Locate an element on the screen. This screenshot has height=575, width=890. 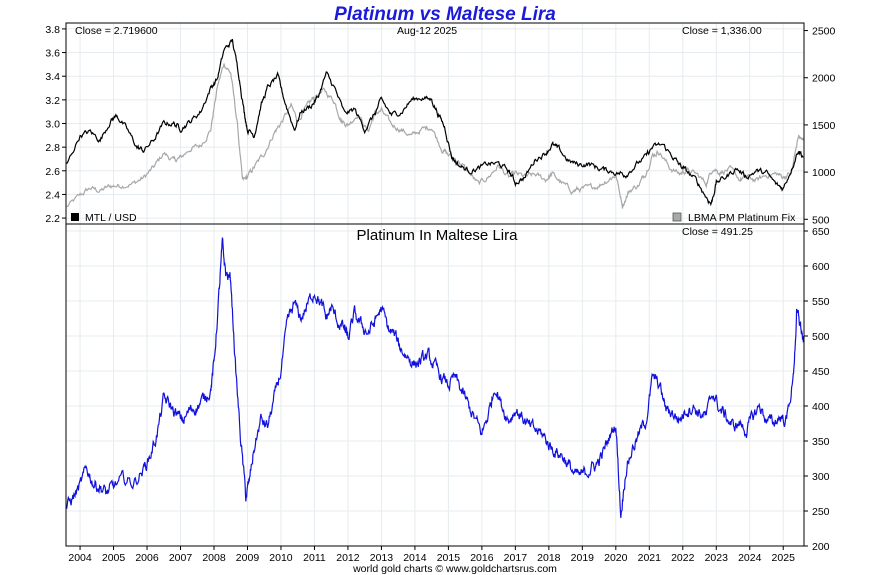
x-tick-label: 2016 is located at coordinates (482, 558).